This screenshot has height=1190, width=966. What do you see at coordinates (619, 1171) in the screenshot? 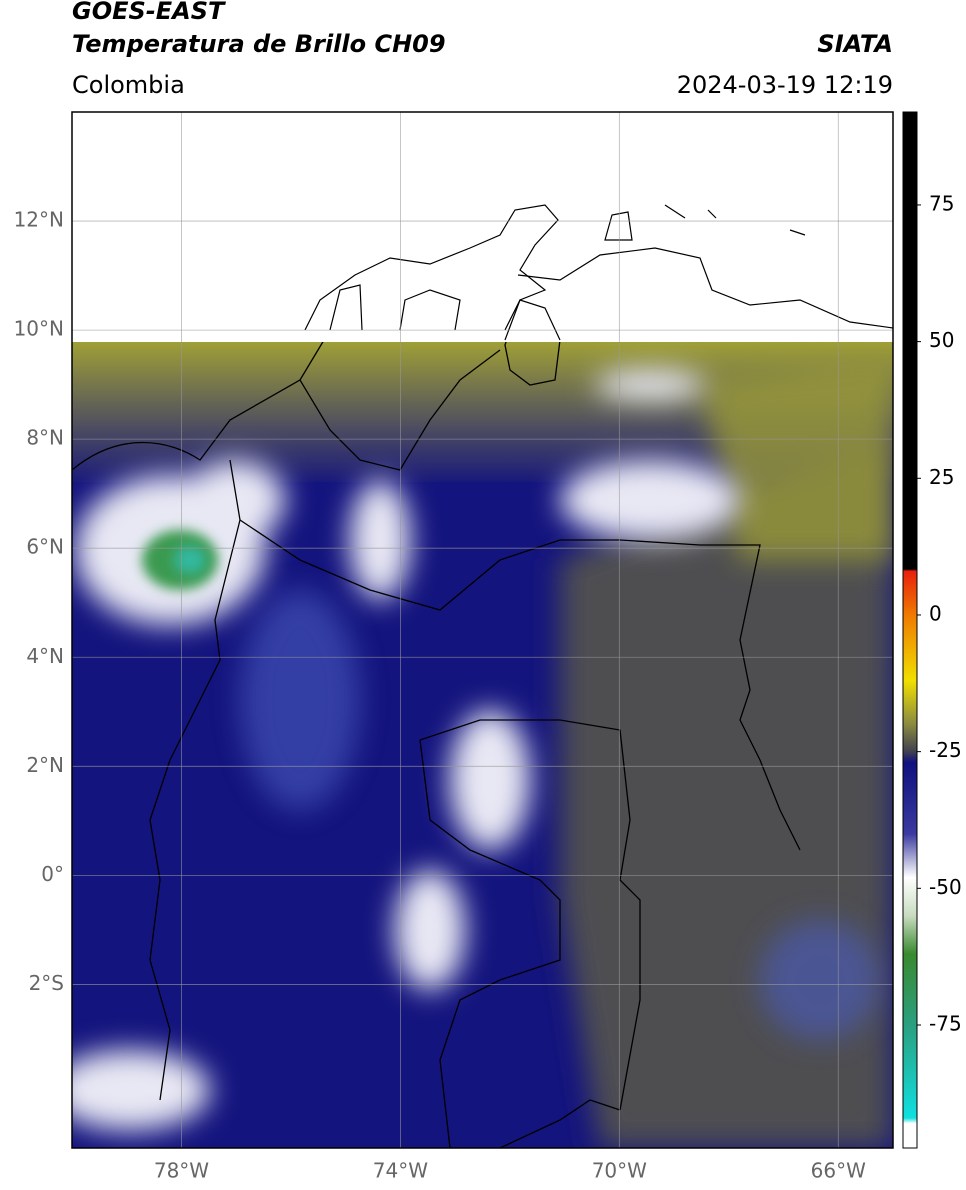
I see `x-tick-label: 70°W` at bounding box center [619, 1171].